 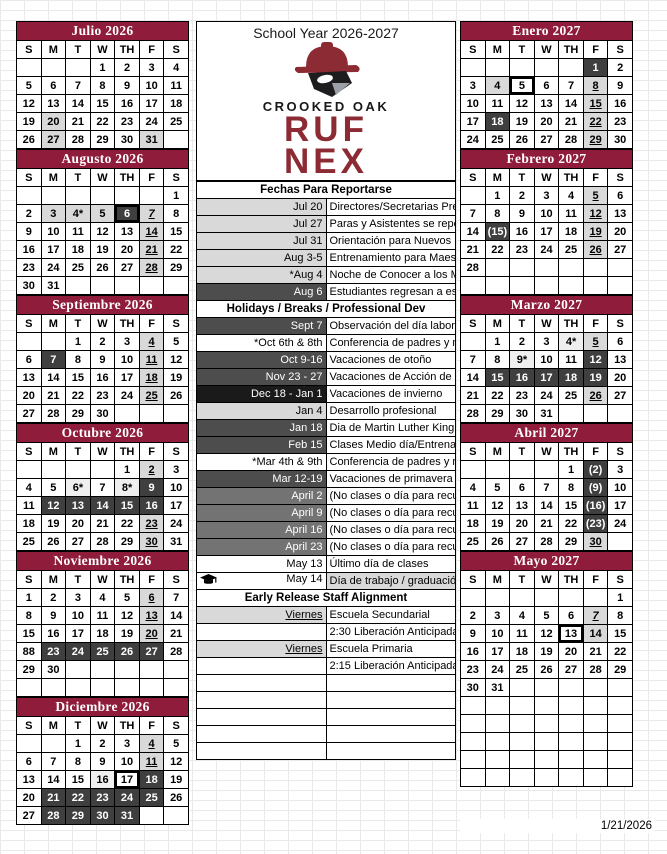 What do you see at coordinates (261, 241) in the screenshot?
I see `event-date: Jul 31` at bounding box center [261, 241].